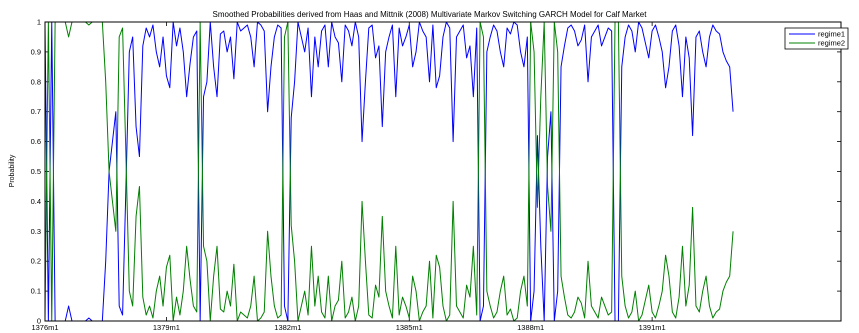 This screenshot has width=859, height=333. Describe the element at coordinates (287, 327) in the screenshot. I see `x-tick-label: 1382m1` at that location.